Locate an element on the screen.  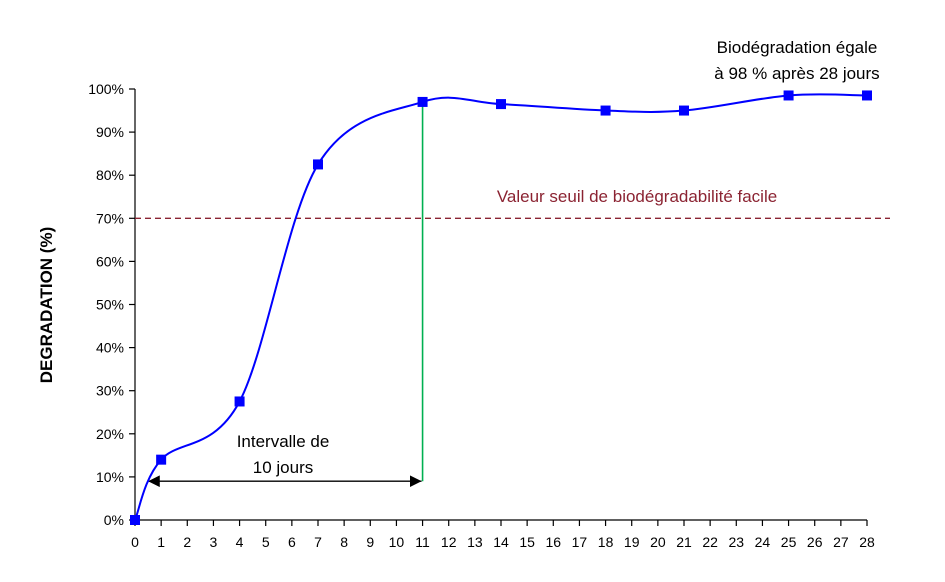
x-tick-label: 1 is located at coordinates (161, 542).